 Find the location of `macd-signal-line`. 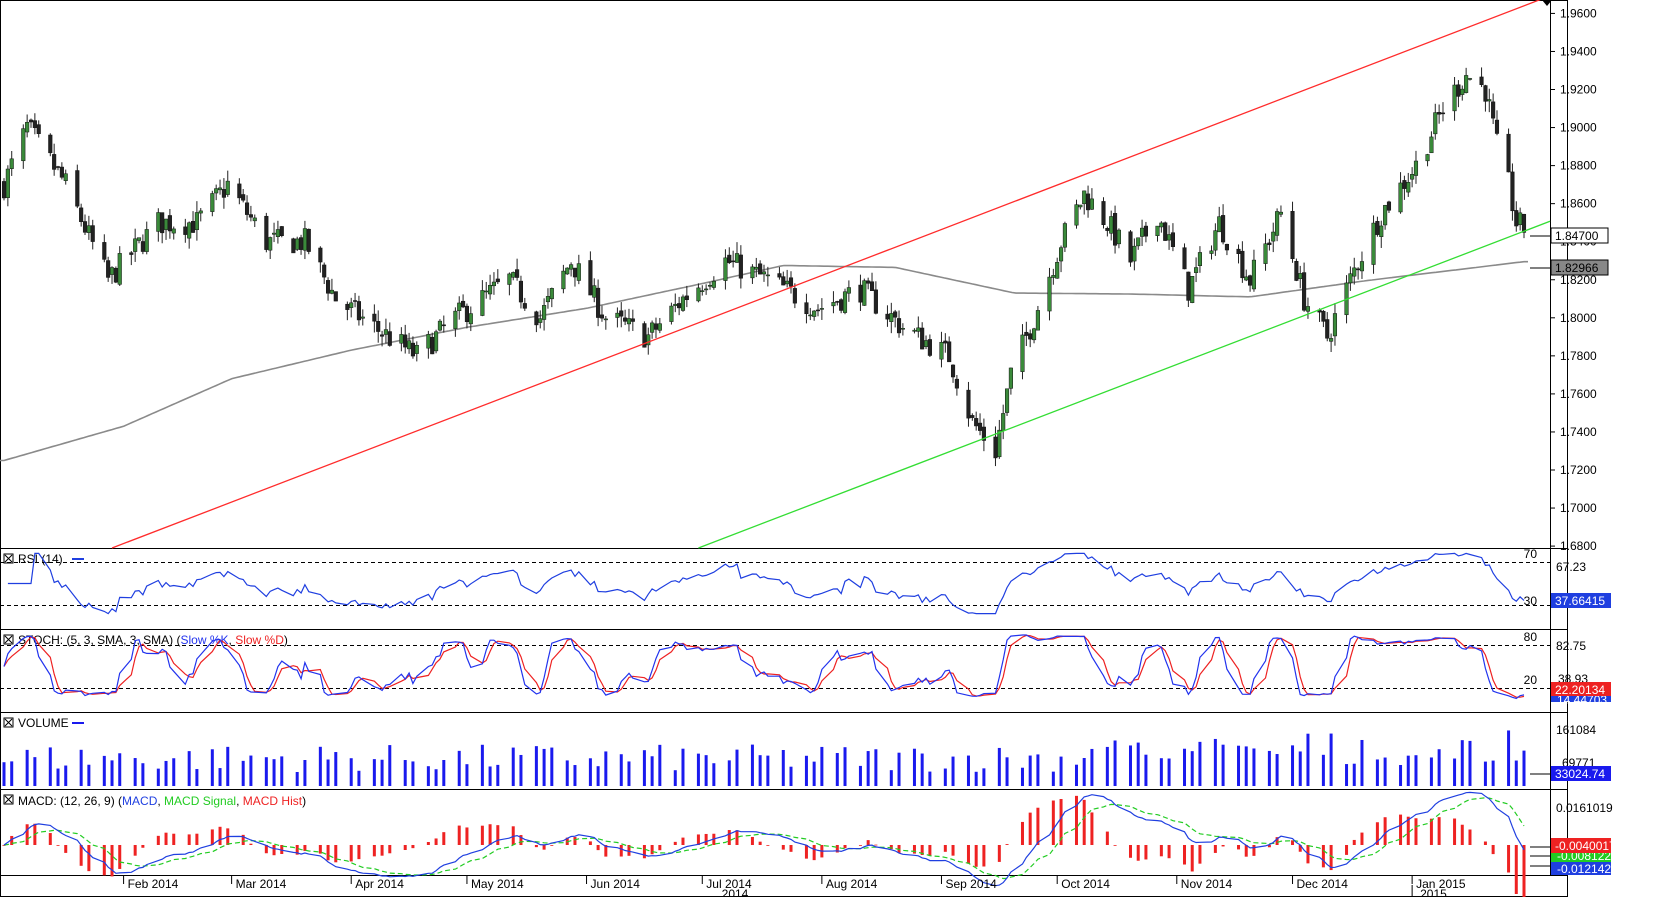

macd-signal-line is located at coordinates (764, 838).